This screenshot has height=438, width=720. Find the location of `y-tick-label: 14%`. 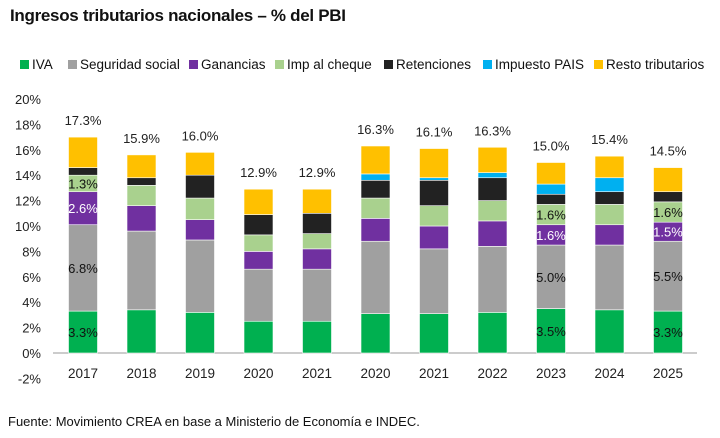

y-tick-label: 14% is located at coordinates (28, 175).